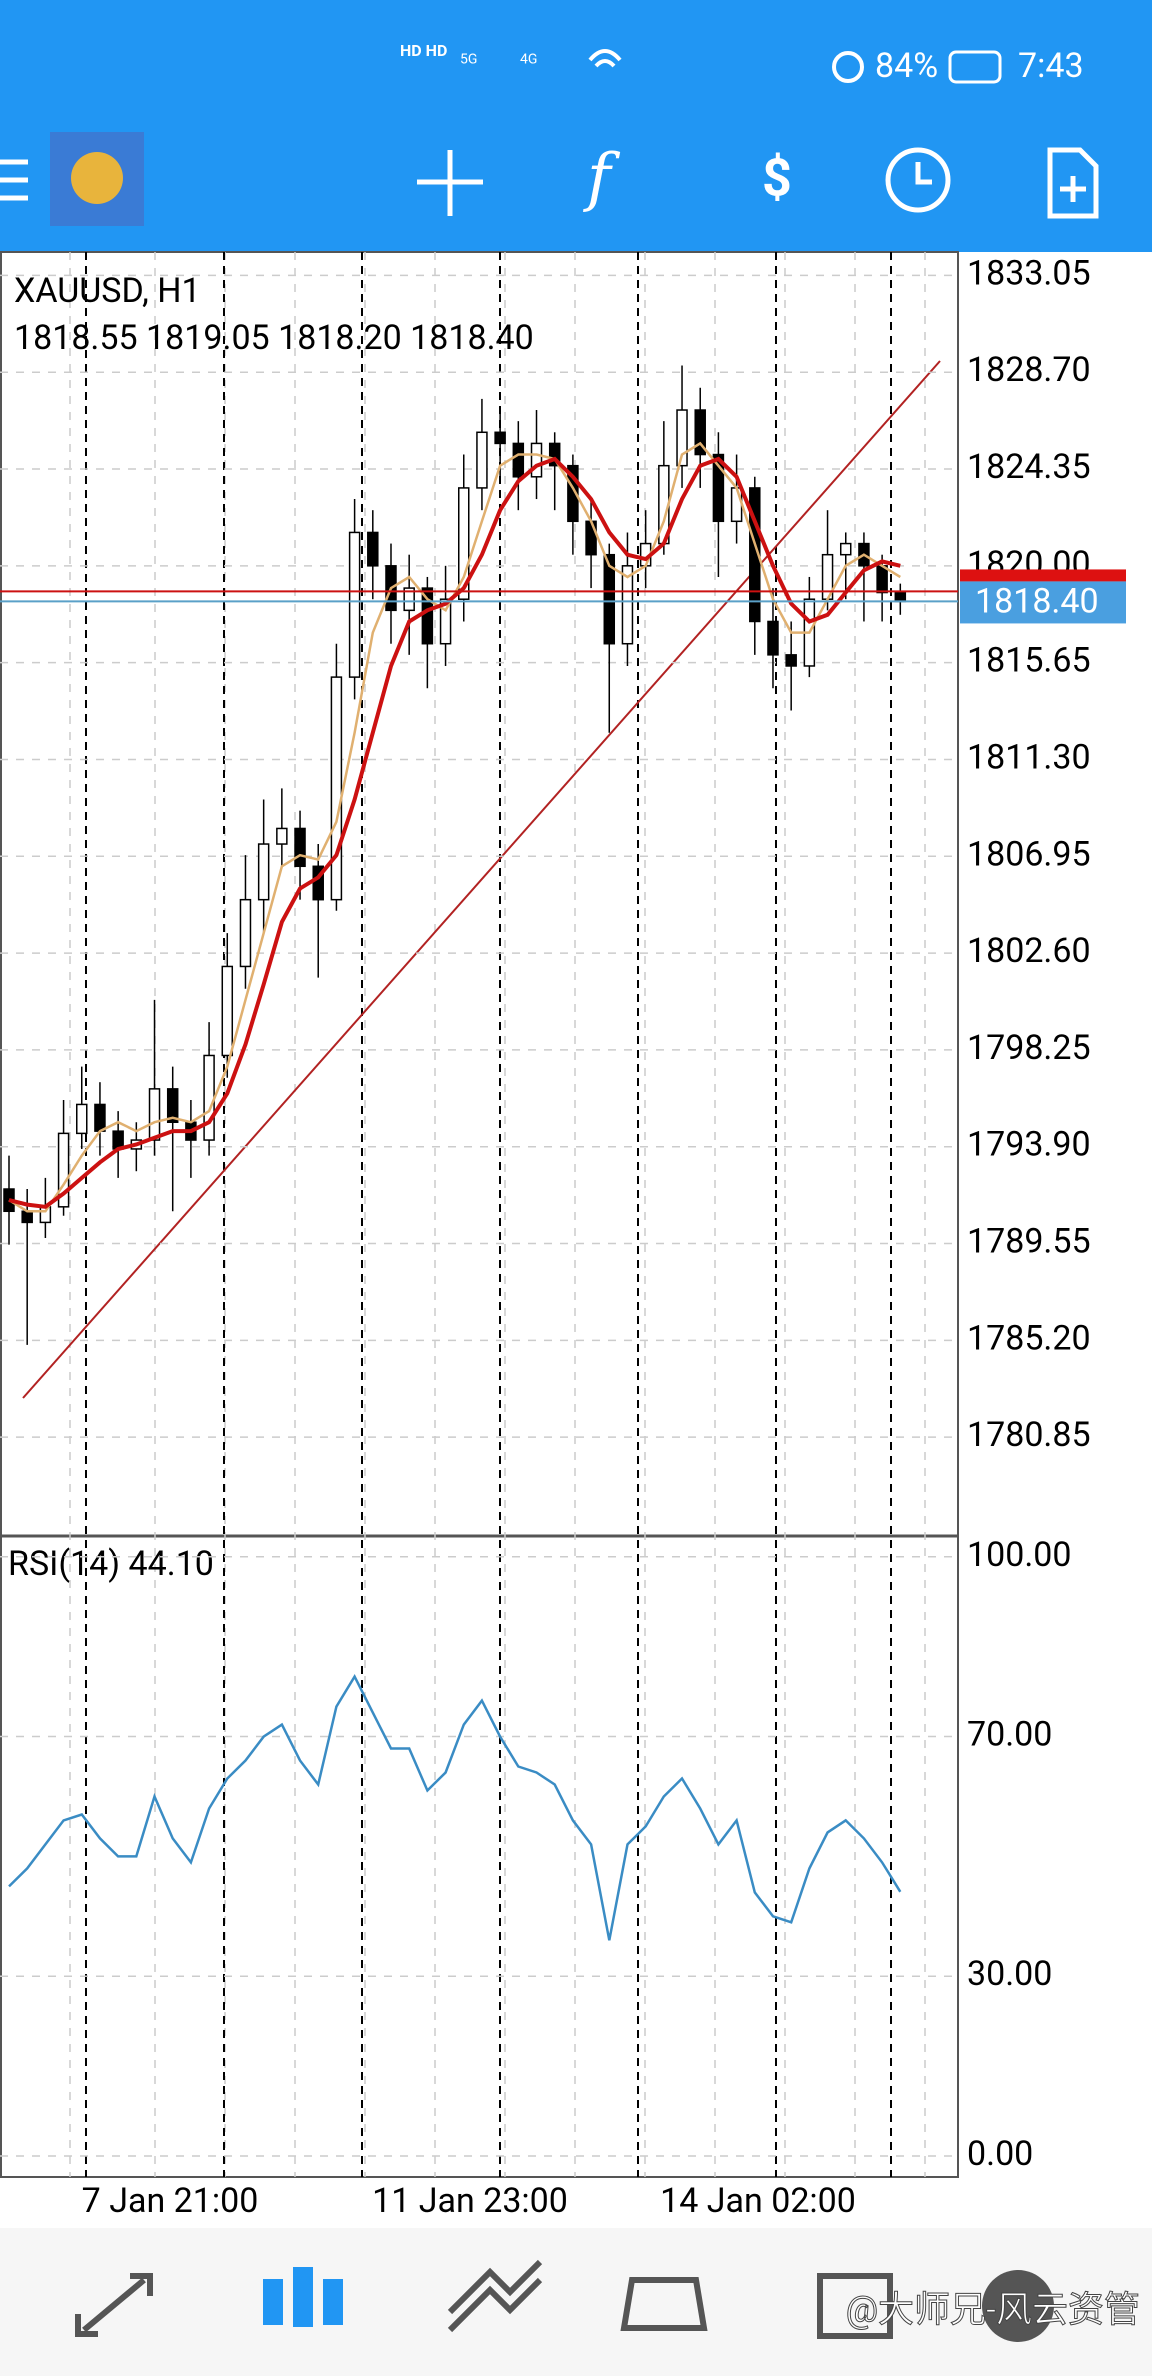 The height and width of the screenshot is (2376, 1152). I want to click on crosshair-button, so click(450, 183).